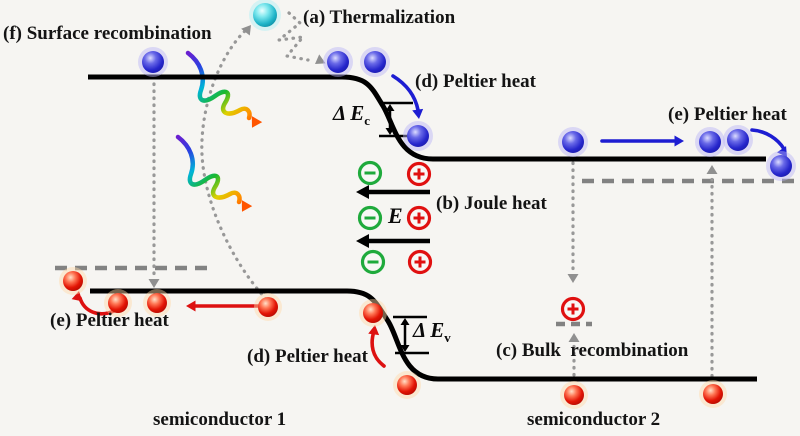  What do you see at coordinates (594, 419) in the screenshot?
I see `semiconductor2-label: semiconductor 2` at bounding box center [594, 419].